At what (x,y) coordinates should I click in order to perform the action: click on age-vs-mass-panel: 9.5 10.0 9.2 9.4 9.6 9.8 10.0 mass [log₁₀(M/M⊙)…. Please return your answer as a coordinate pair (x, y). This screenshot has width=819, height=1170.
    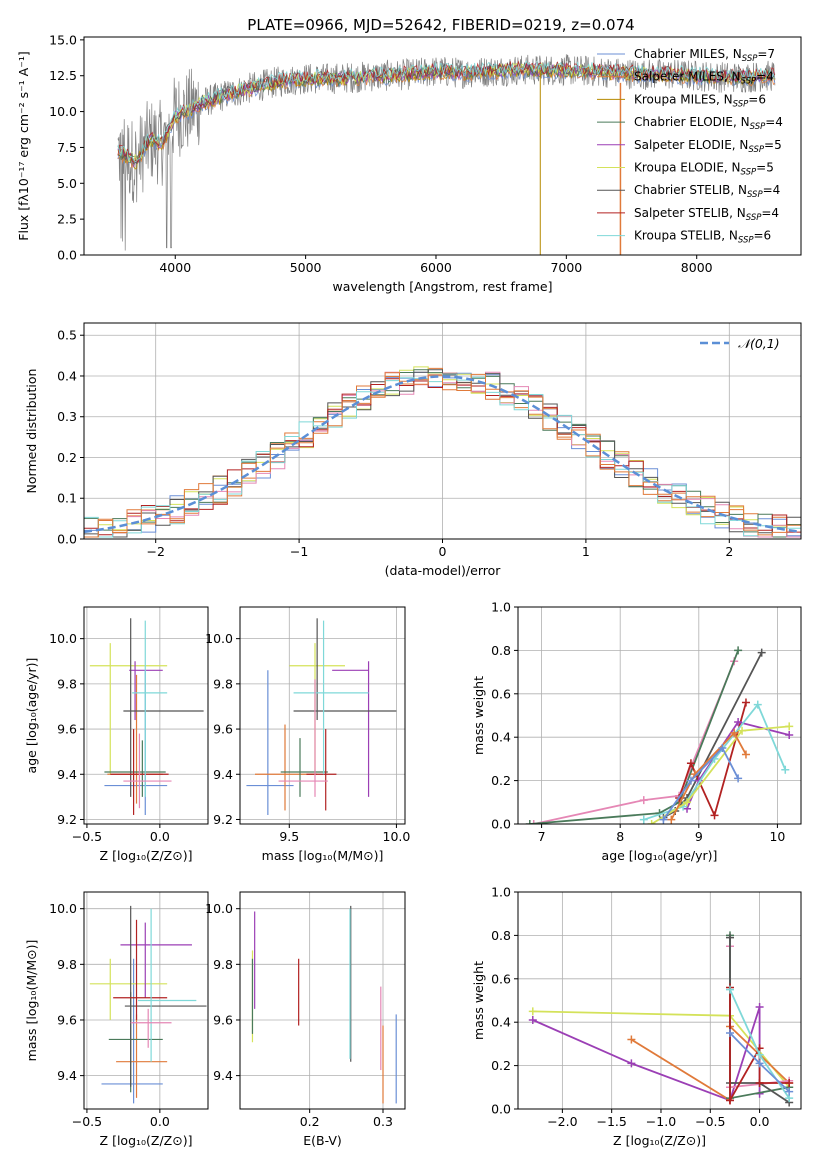
    Looking at the image, I should click on (307, 734).